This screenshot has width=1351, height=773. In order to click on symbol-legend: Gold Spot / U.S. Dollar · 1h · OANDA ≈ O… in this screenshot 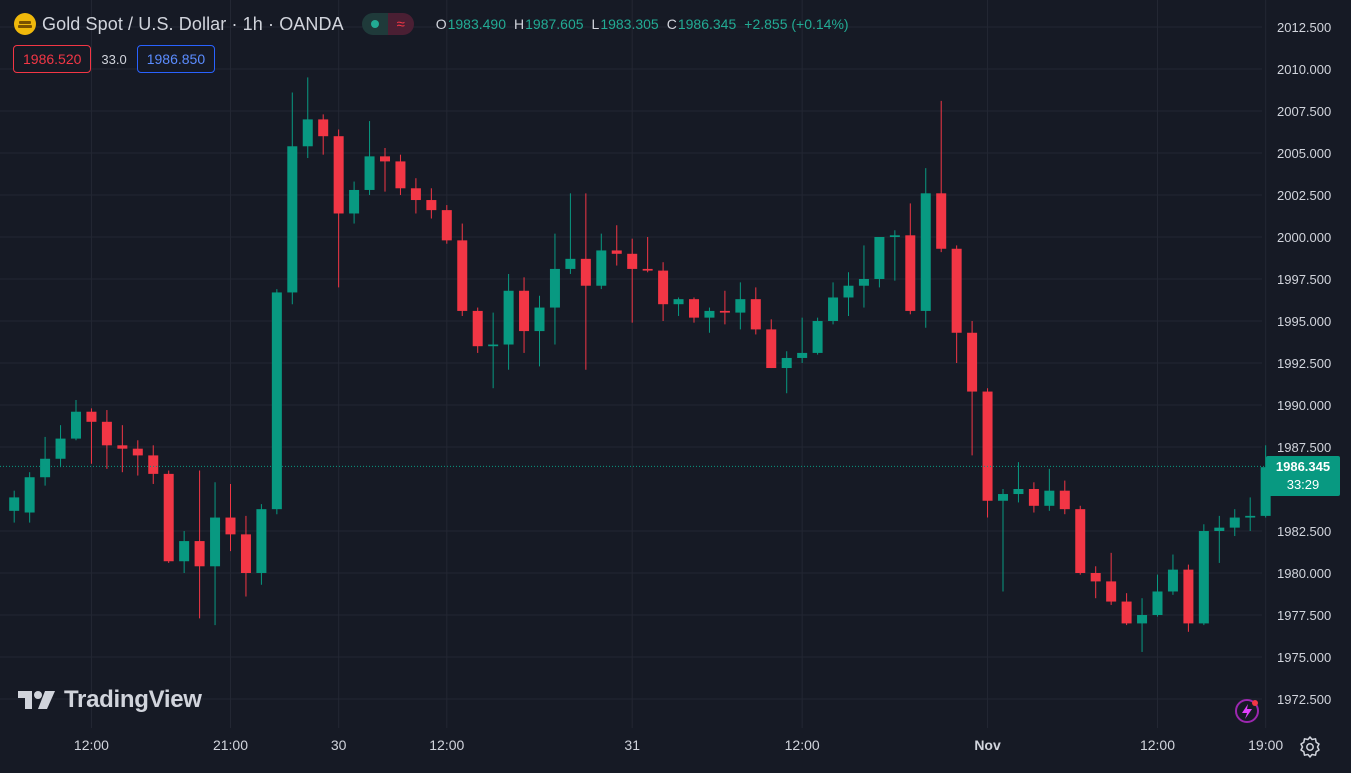, I will do `click(431, 24)`.